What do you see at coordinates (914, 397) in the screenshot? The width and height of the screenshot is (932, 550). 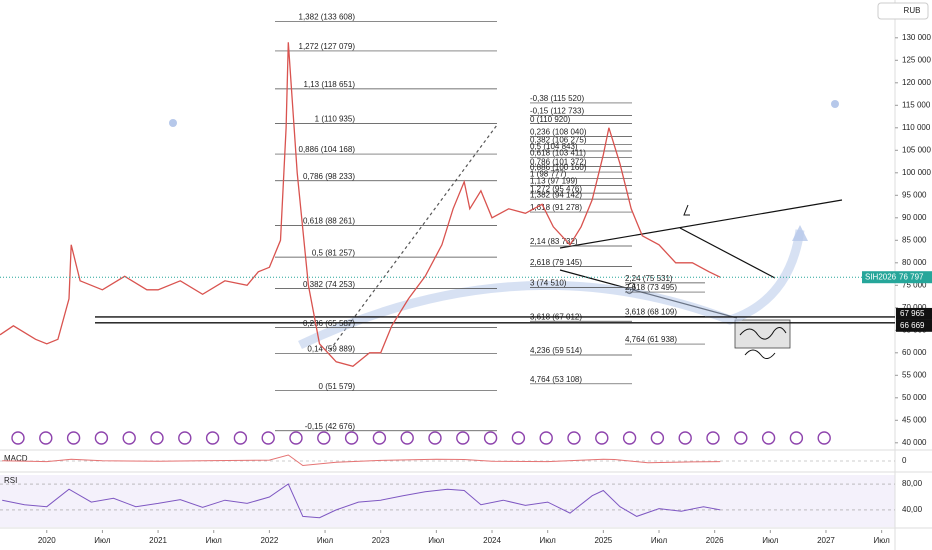 I see `y-tick-label: 50 000` at bounding box center [914, 397].